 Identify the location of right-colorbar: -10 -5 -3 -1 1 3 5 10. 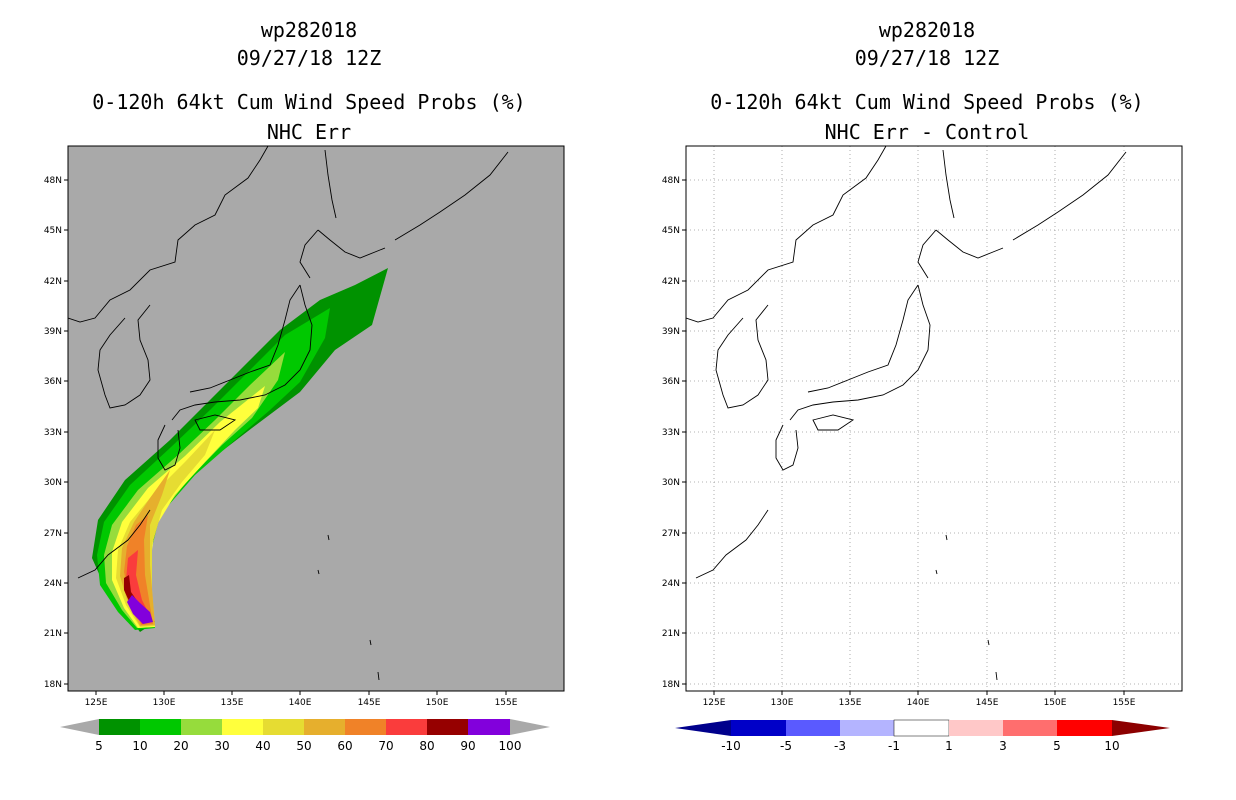
(922, 736).